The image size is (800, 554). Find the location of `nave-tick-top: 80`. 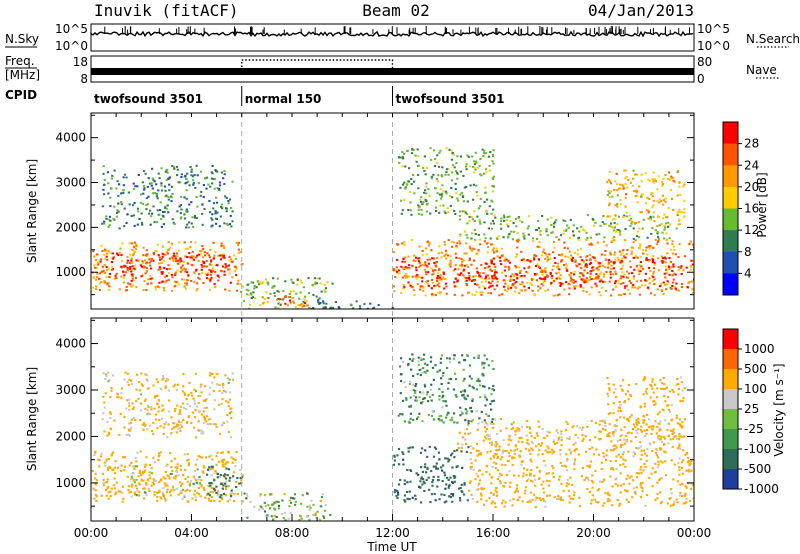

nave-tick-top: 80 is located at coordinates (704, 62).